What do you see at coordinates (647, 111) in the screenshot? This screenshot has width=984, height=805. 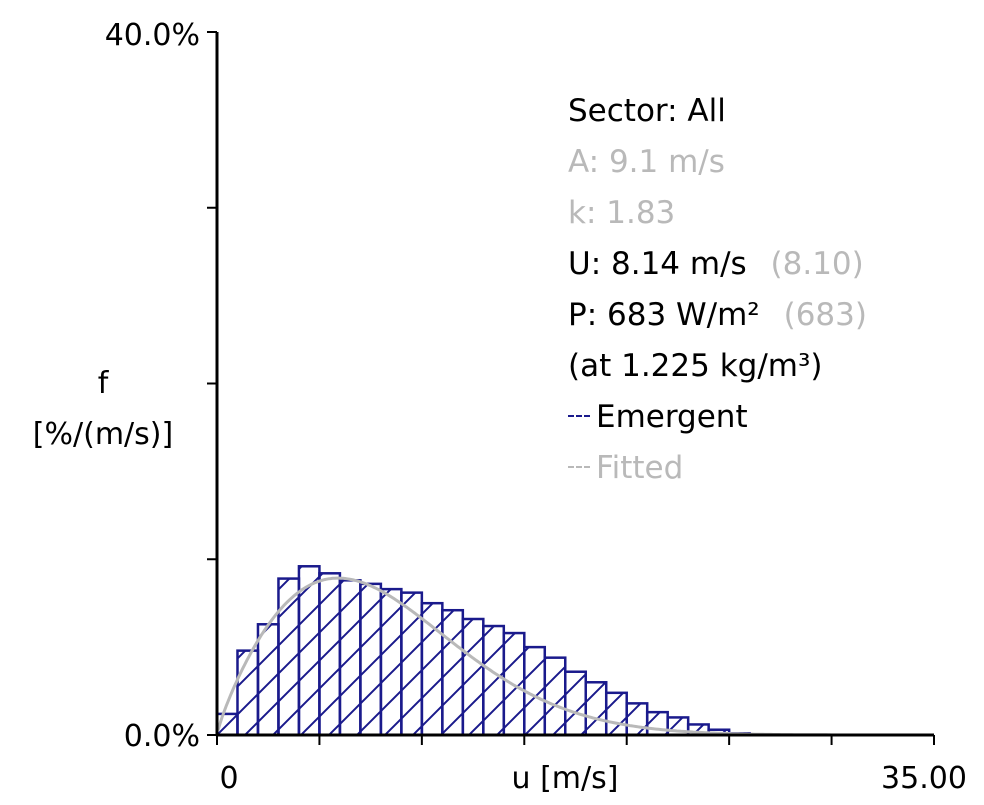 I see `legend-sector: Sector: All` at bounding box center [647, 111].